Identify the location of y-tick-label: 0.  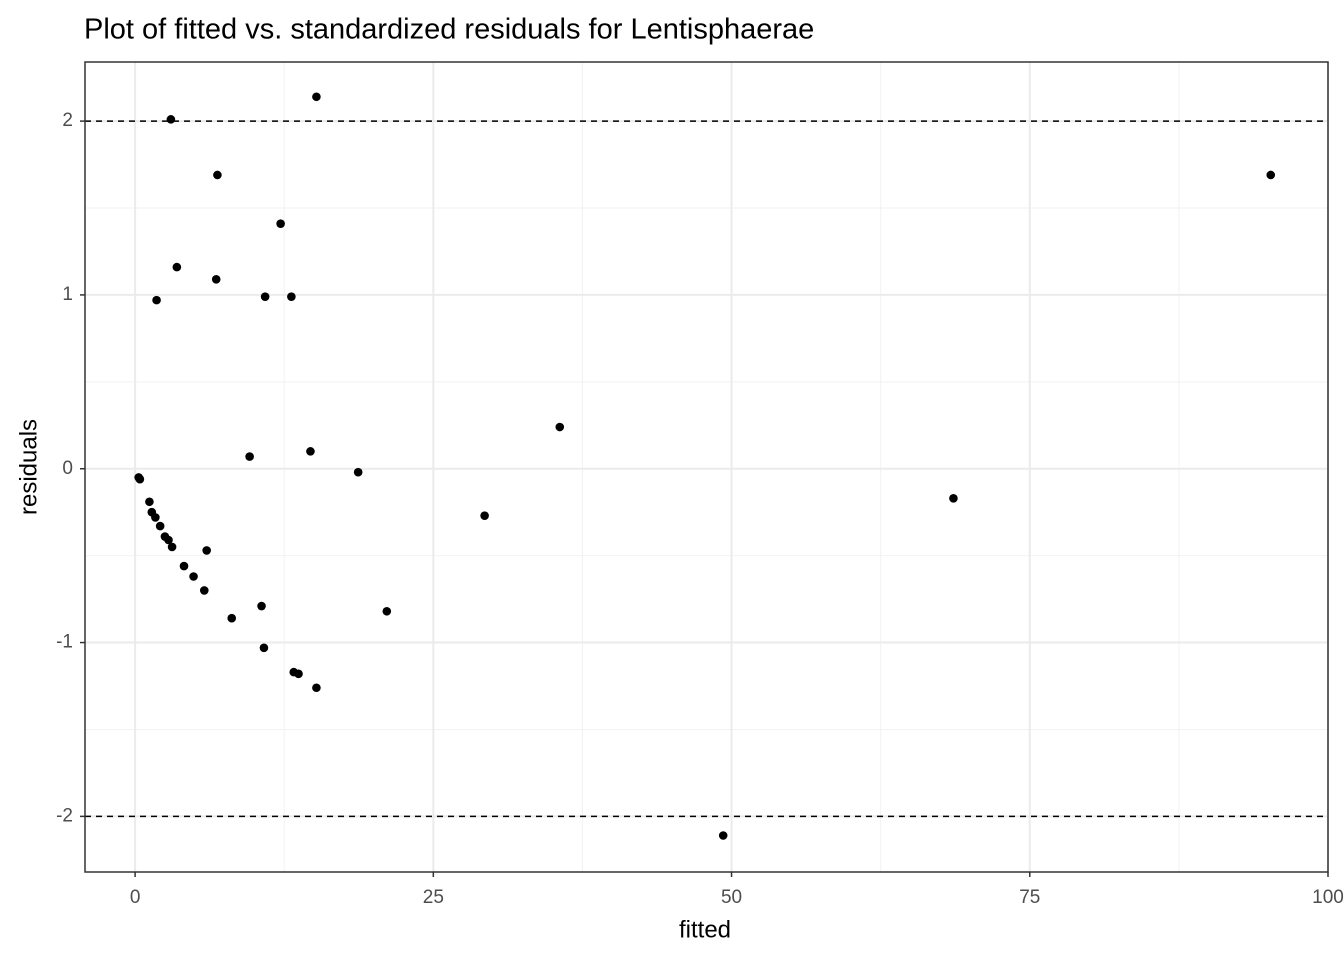
(67, 468).